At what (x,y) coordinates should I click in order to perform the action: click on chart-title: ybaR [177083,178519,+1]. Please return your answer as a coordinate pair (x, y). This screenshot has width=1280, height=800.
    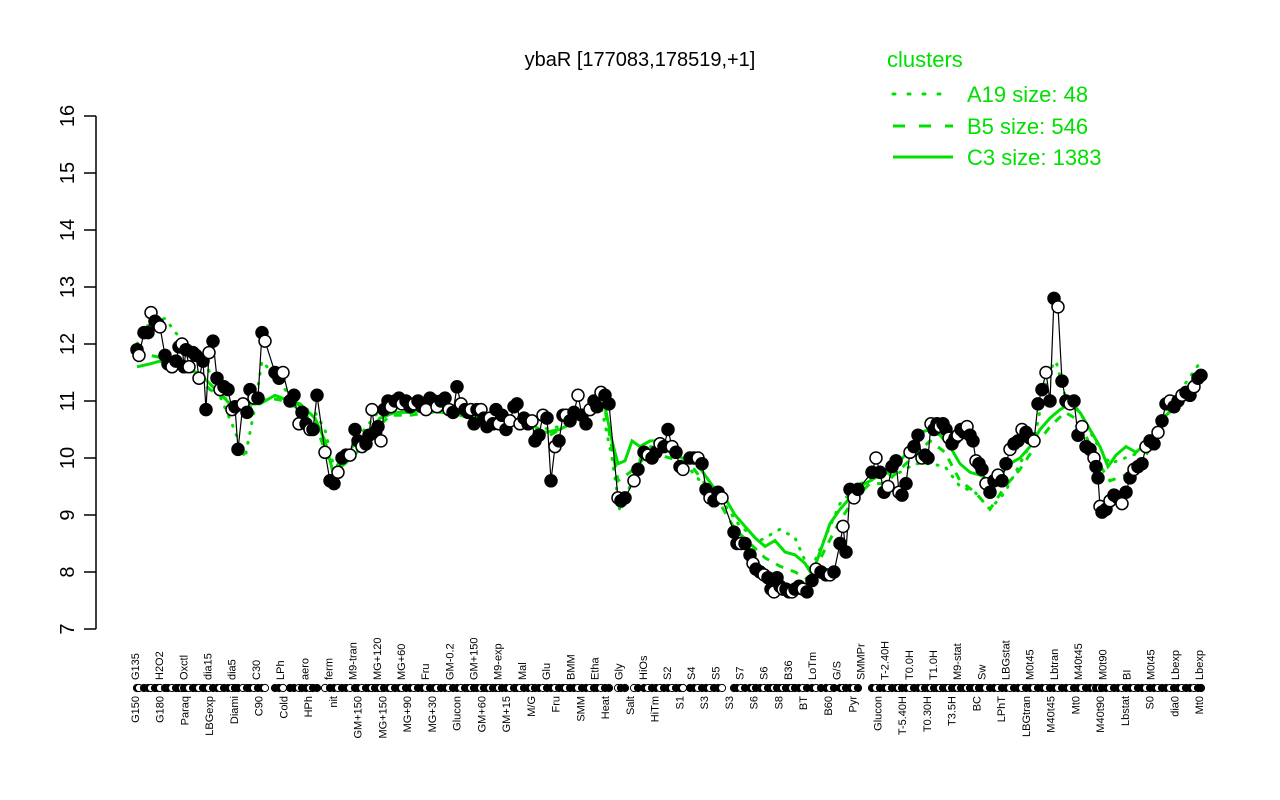
    Looking at the image, I should click on (640, 60).